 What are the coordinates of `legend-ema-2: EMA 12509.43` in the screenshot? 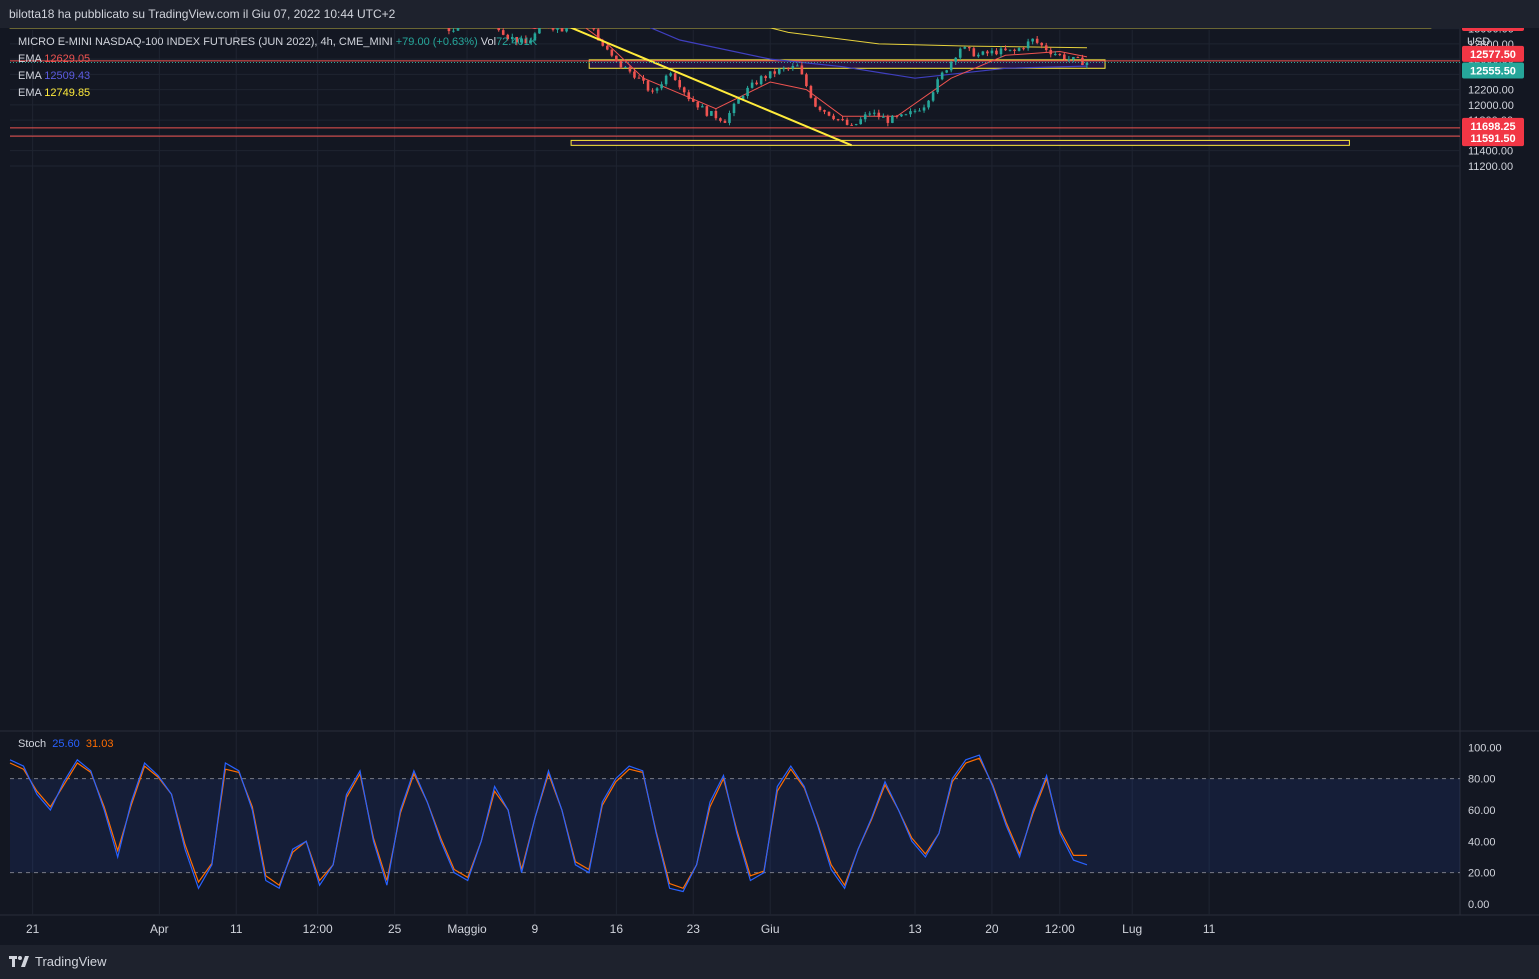 It's located at (277, 76).